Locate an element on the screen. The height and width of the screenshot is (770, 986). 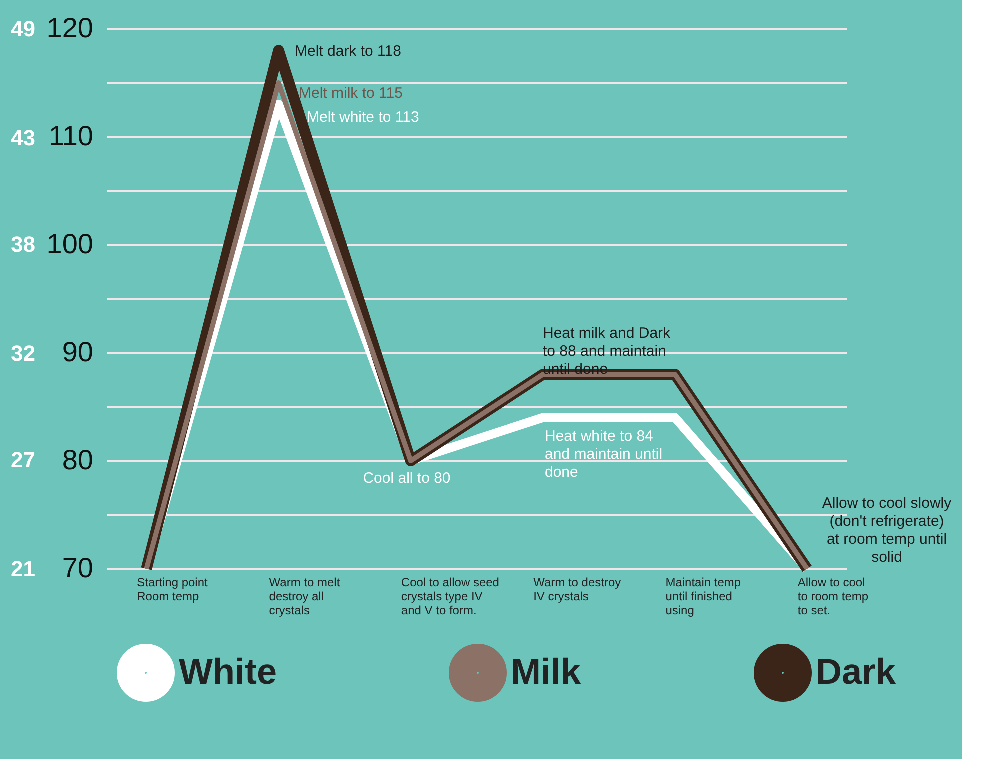
y-tick-label: 110 is located at coordinates (71, 136).